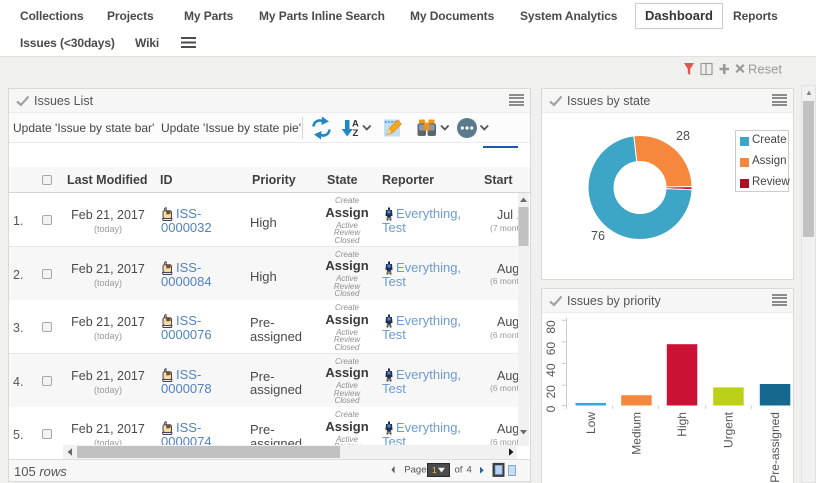 This screenshot has height=483, width=816. Describe the element at coordinates (551, 327) in the screenshot. I see `svg-text: 80` at that location.